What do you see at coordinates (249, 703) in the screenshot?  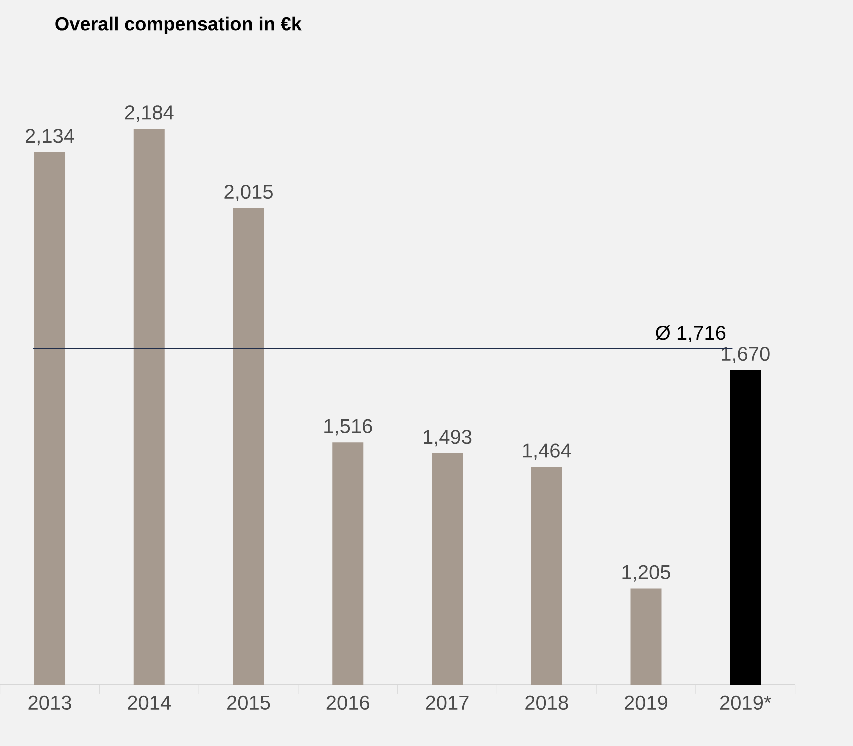 I see `x-tick-label: 2015` at bounding box center [249, 703].